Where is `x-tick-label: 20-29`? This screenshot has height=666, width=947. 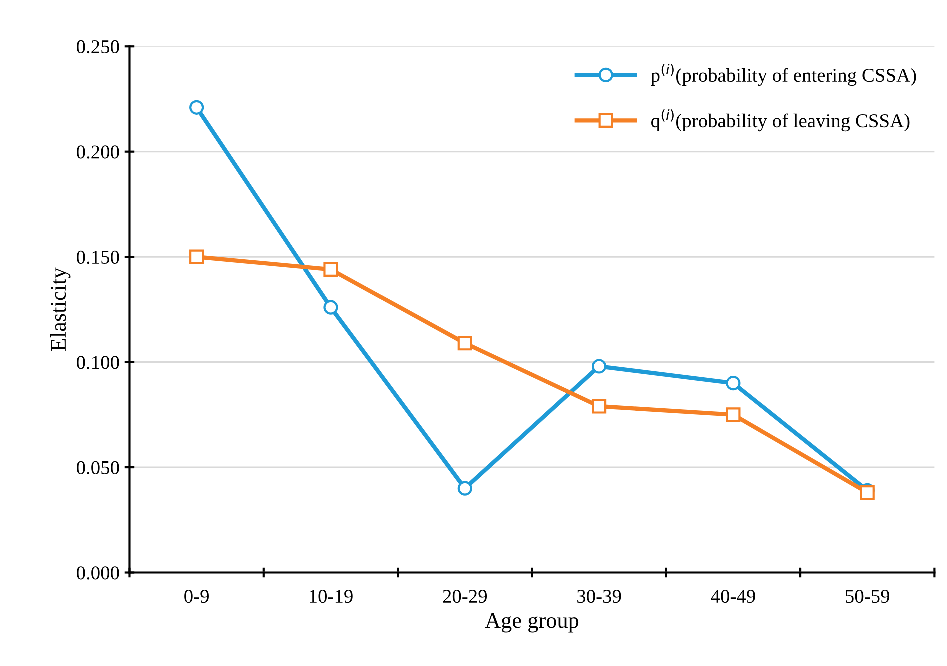
x-tick-label: 20-29 is located at coordinates (465, 597).